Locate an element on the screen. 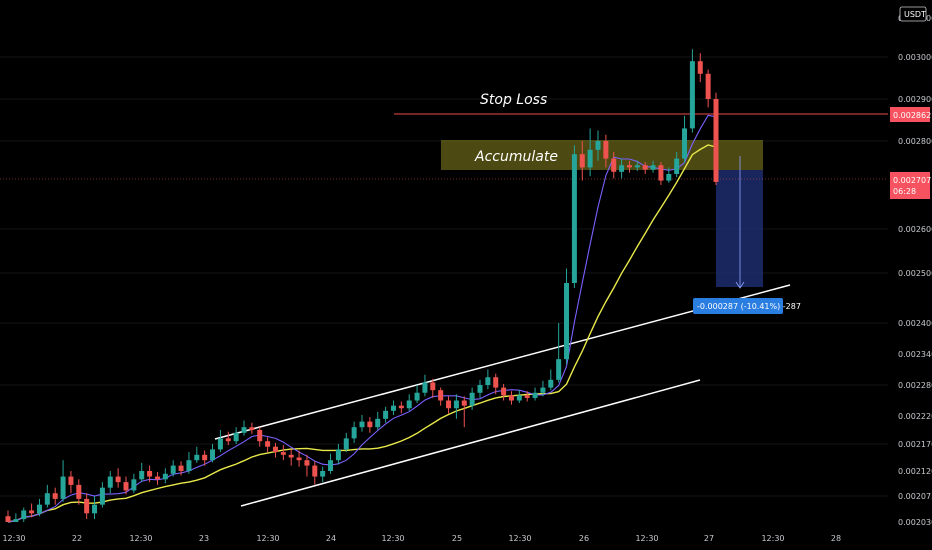 Image resolution: width=932 pixels, height=550 pixels. short-position-target-box is located at coordinates (739, 228).